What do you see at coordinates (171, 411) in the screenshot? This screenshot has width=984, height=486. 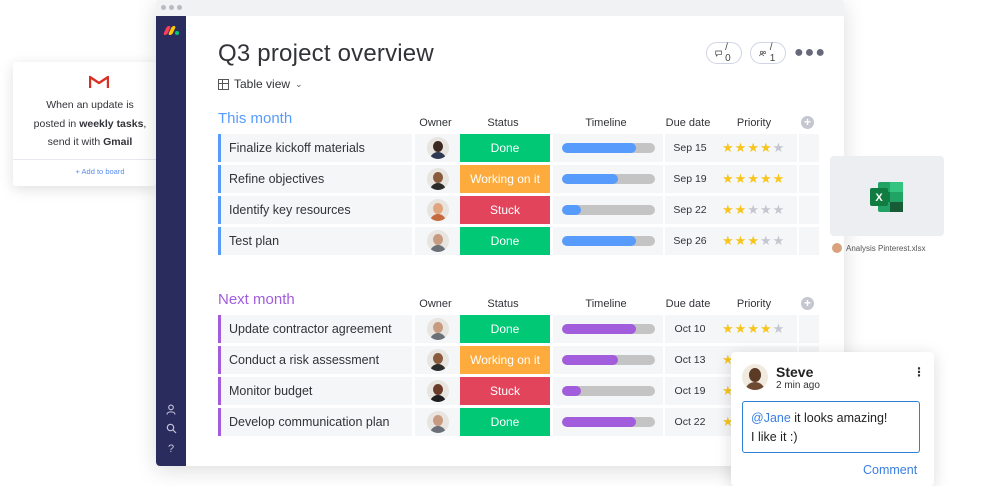 I see `invite-user-icon` at bounding box center [171, 411].